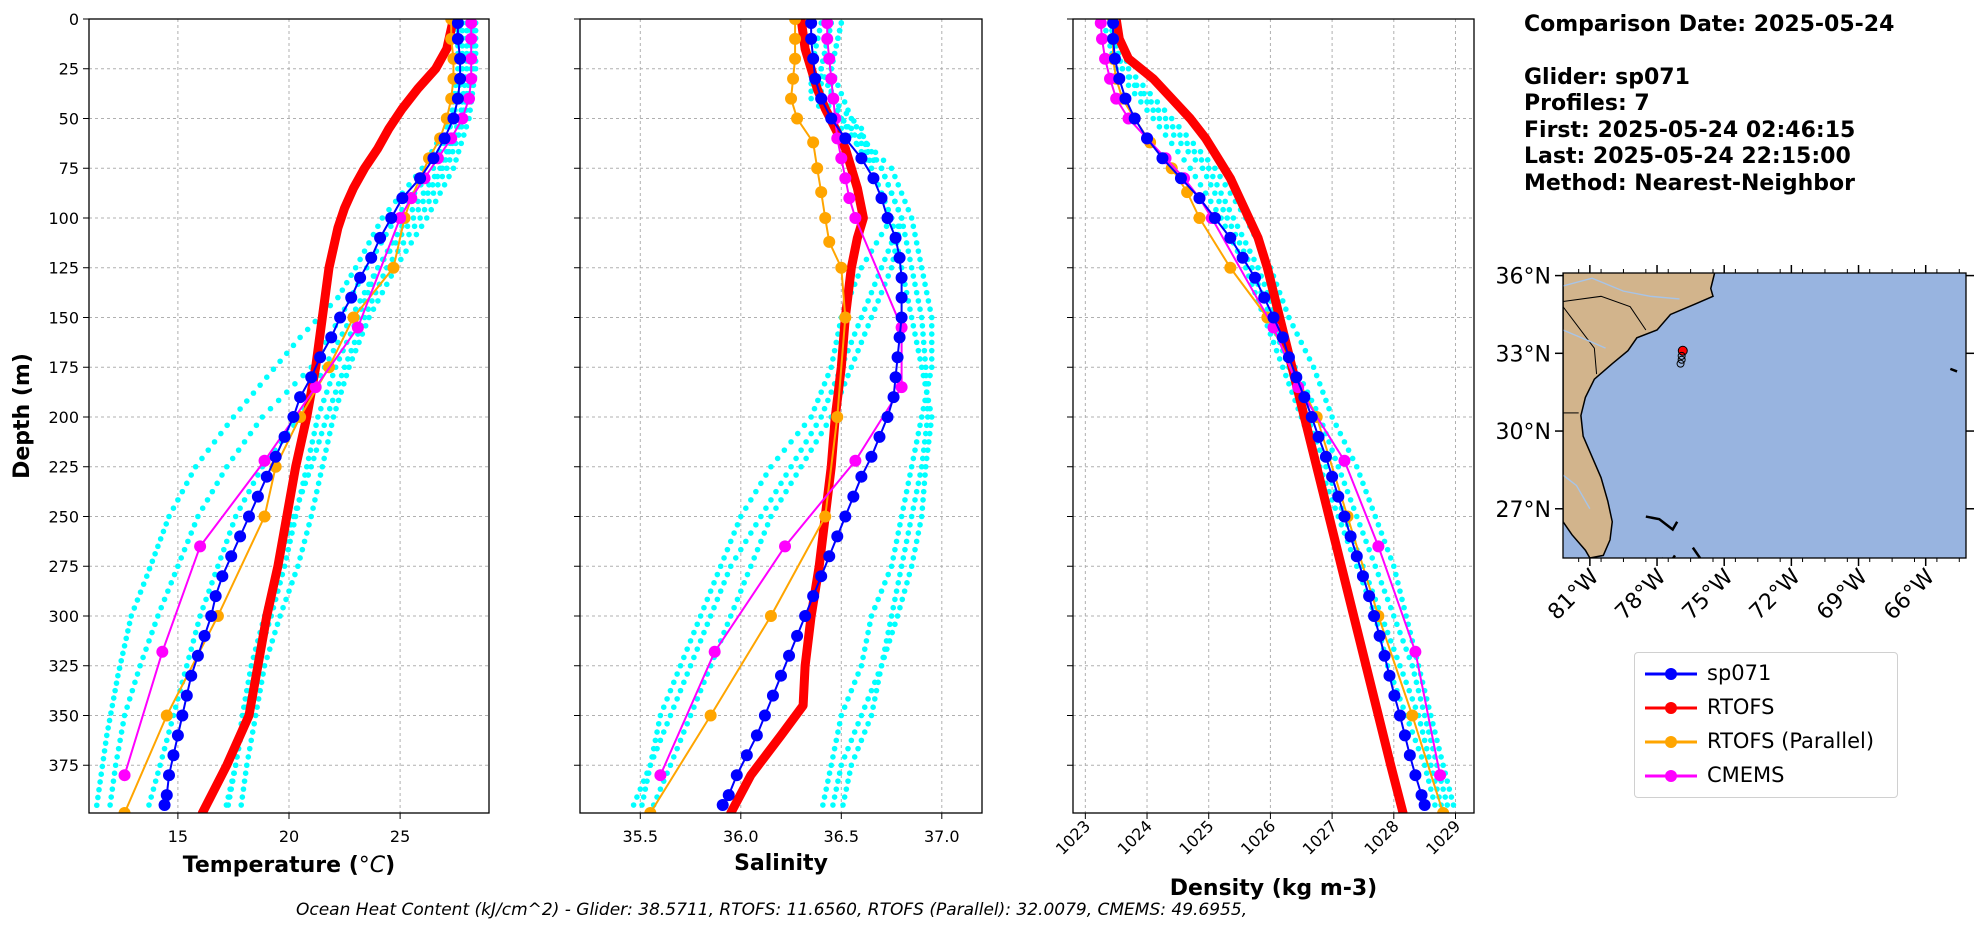 The image size is (1978, 934). I want to click on plot-area, so click(782, 416).